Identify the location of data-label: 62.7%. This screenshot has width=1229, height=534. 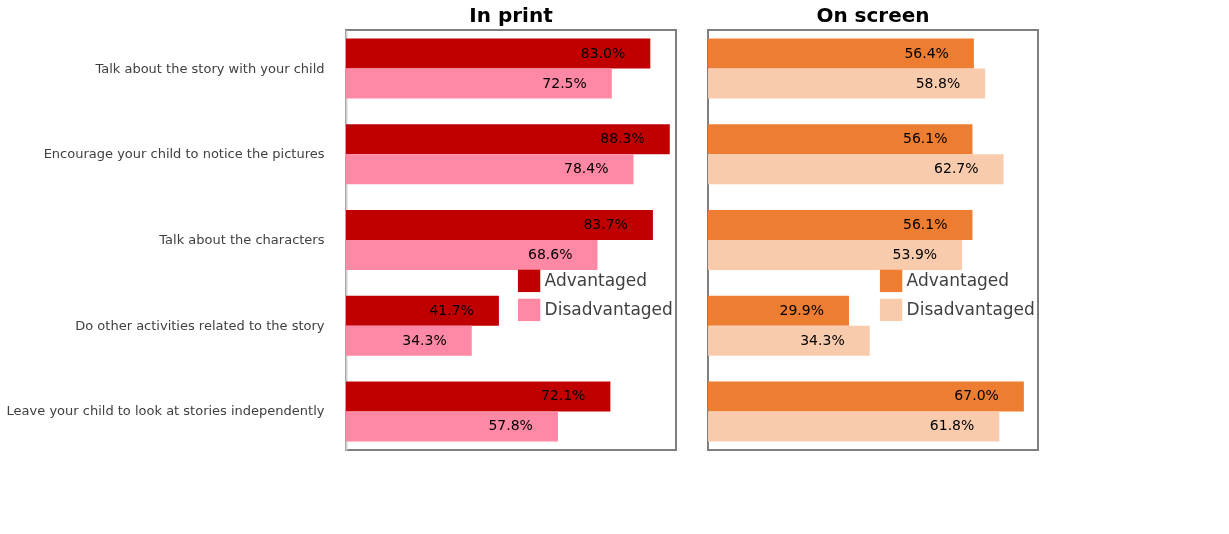
(956, 168).